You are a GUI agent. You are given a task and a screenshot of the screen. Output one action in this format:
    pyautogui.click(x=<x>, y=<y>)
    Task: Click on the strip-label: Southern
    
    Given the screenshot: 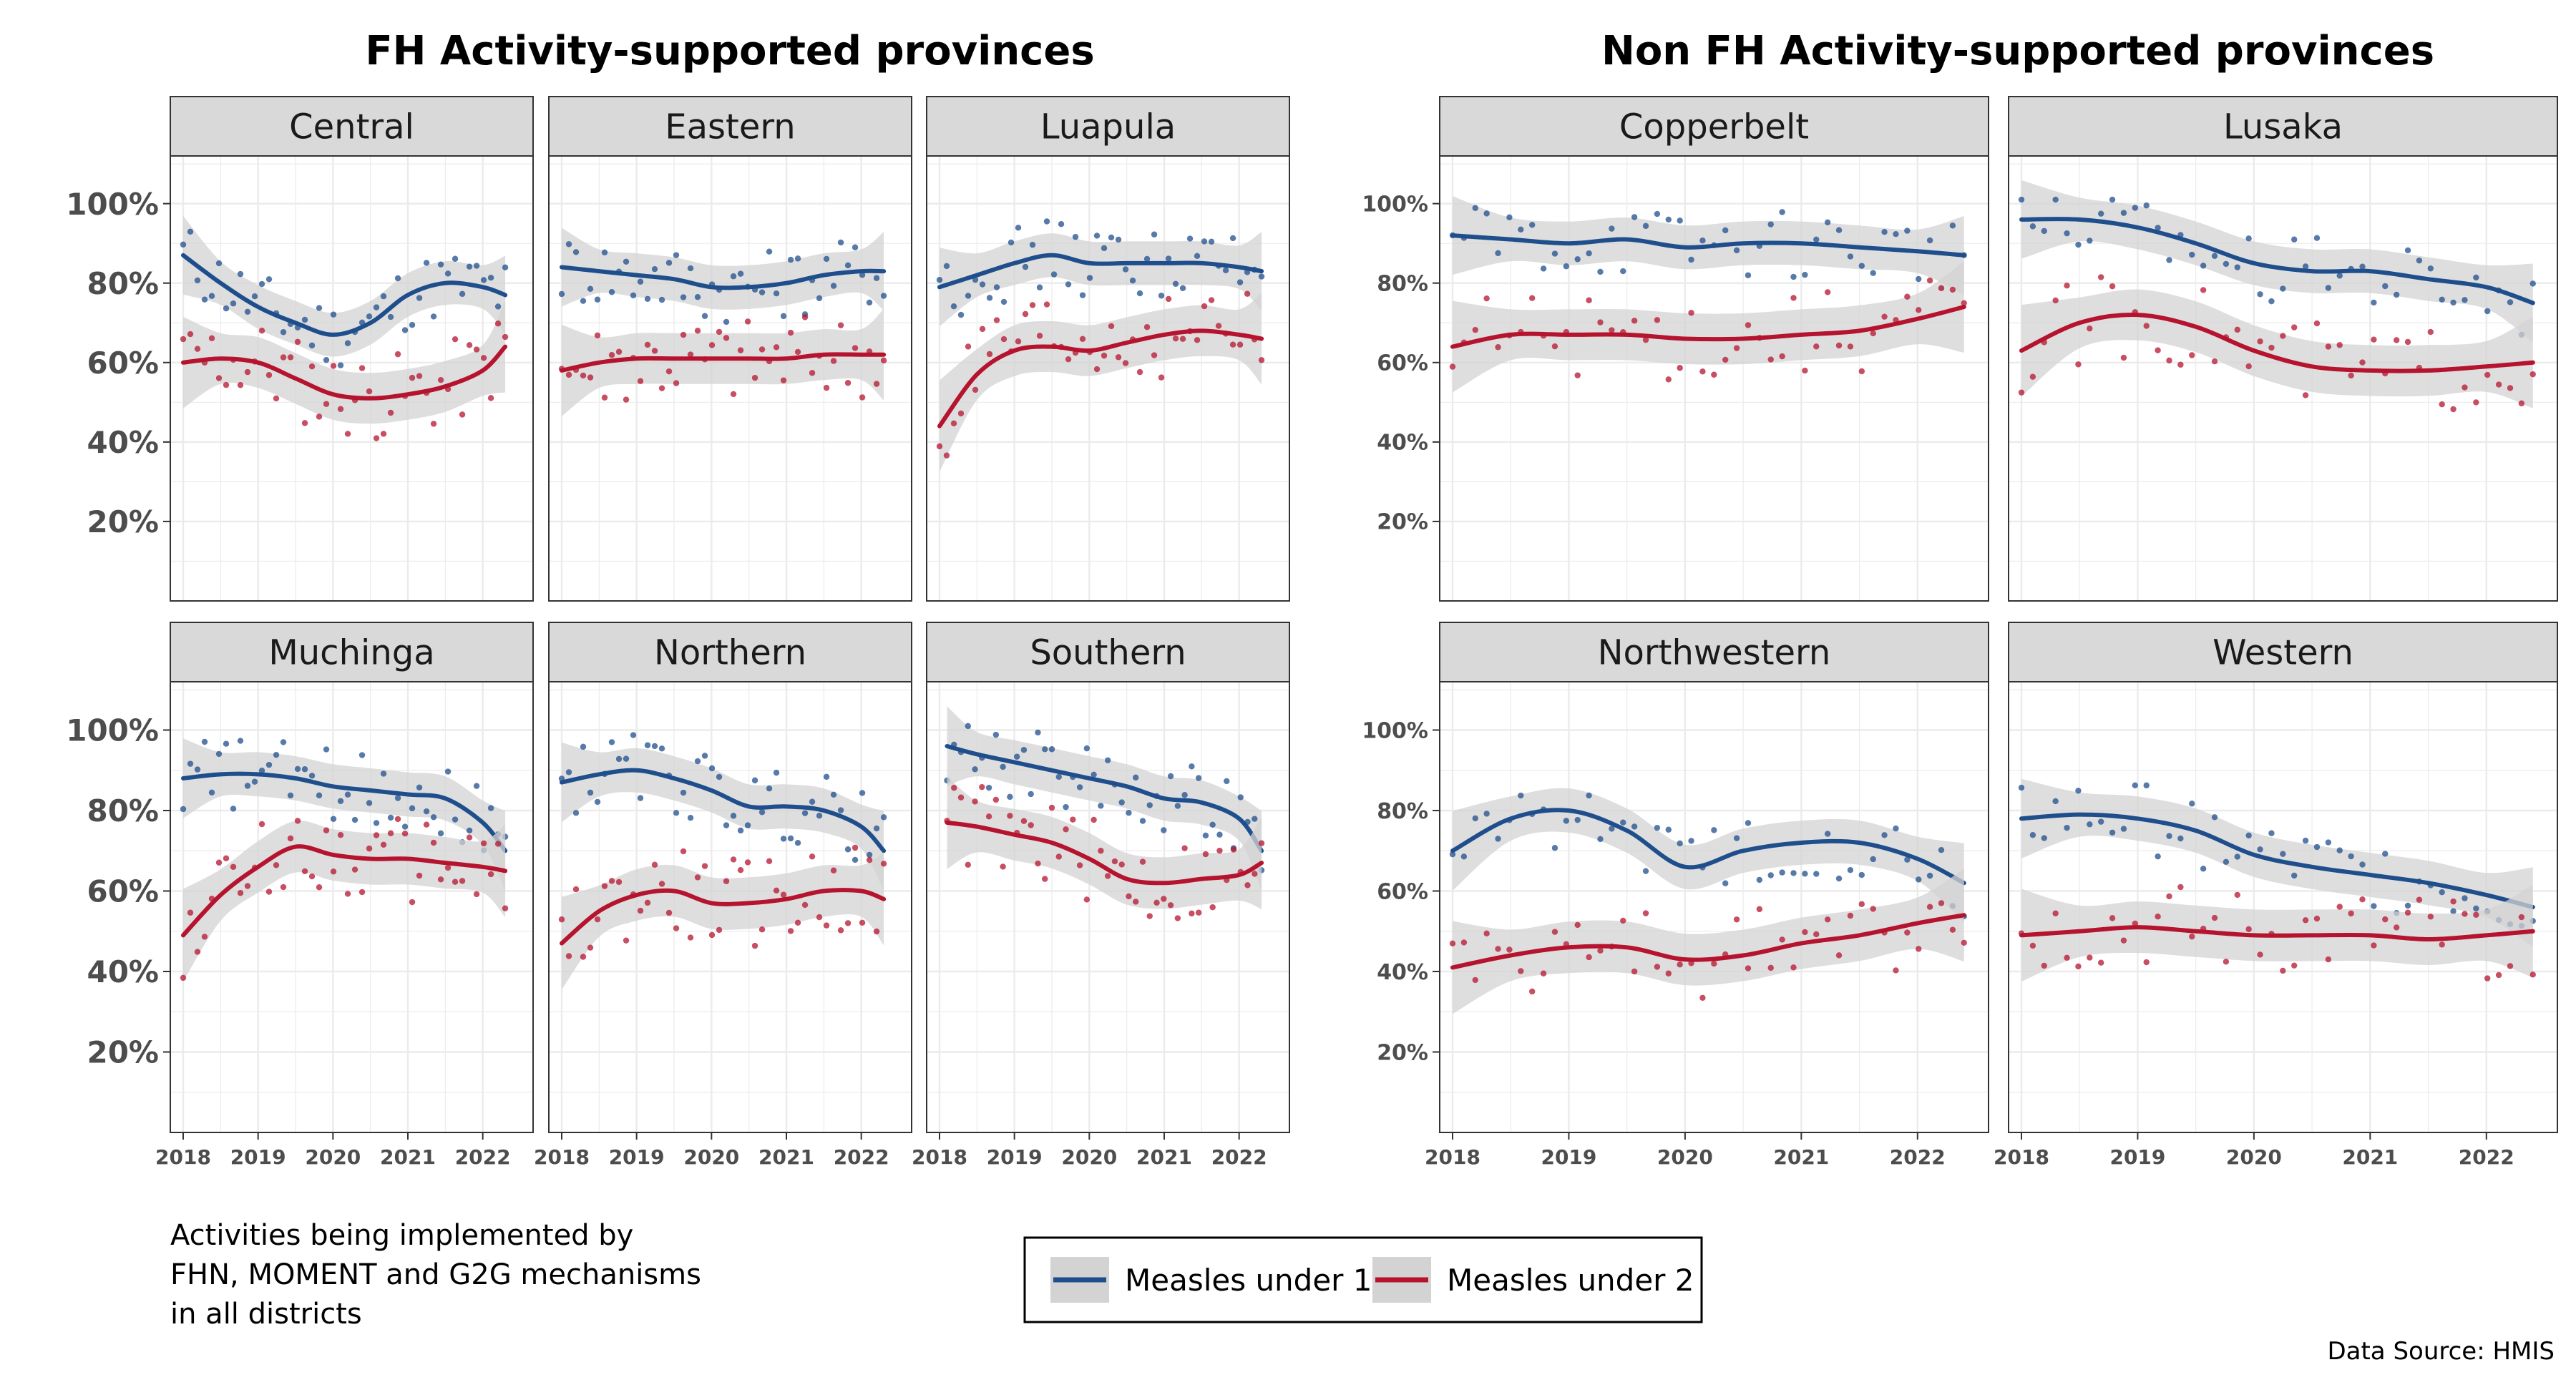 What is the action you would take?
    pyautogui.click(x=1108, y=653)
    